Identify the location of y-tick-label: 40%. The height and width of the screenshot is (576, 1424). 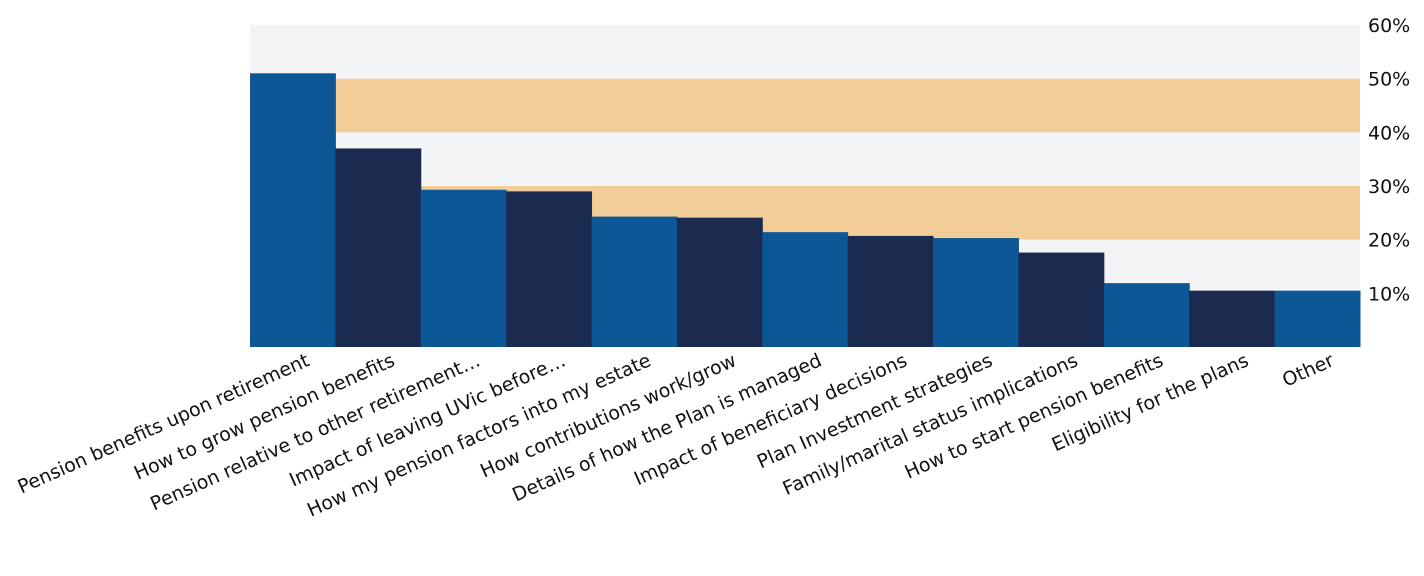
(1389, 133).